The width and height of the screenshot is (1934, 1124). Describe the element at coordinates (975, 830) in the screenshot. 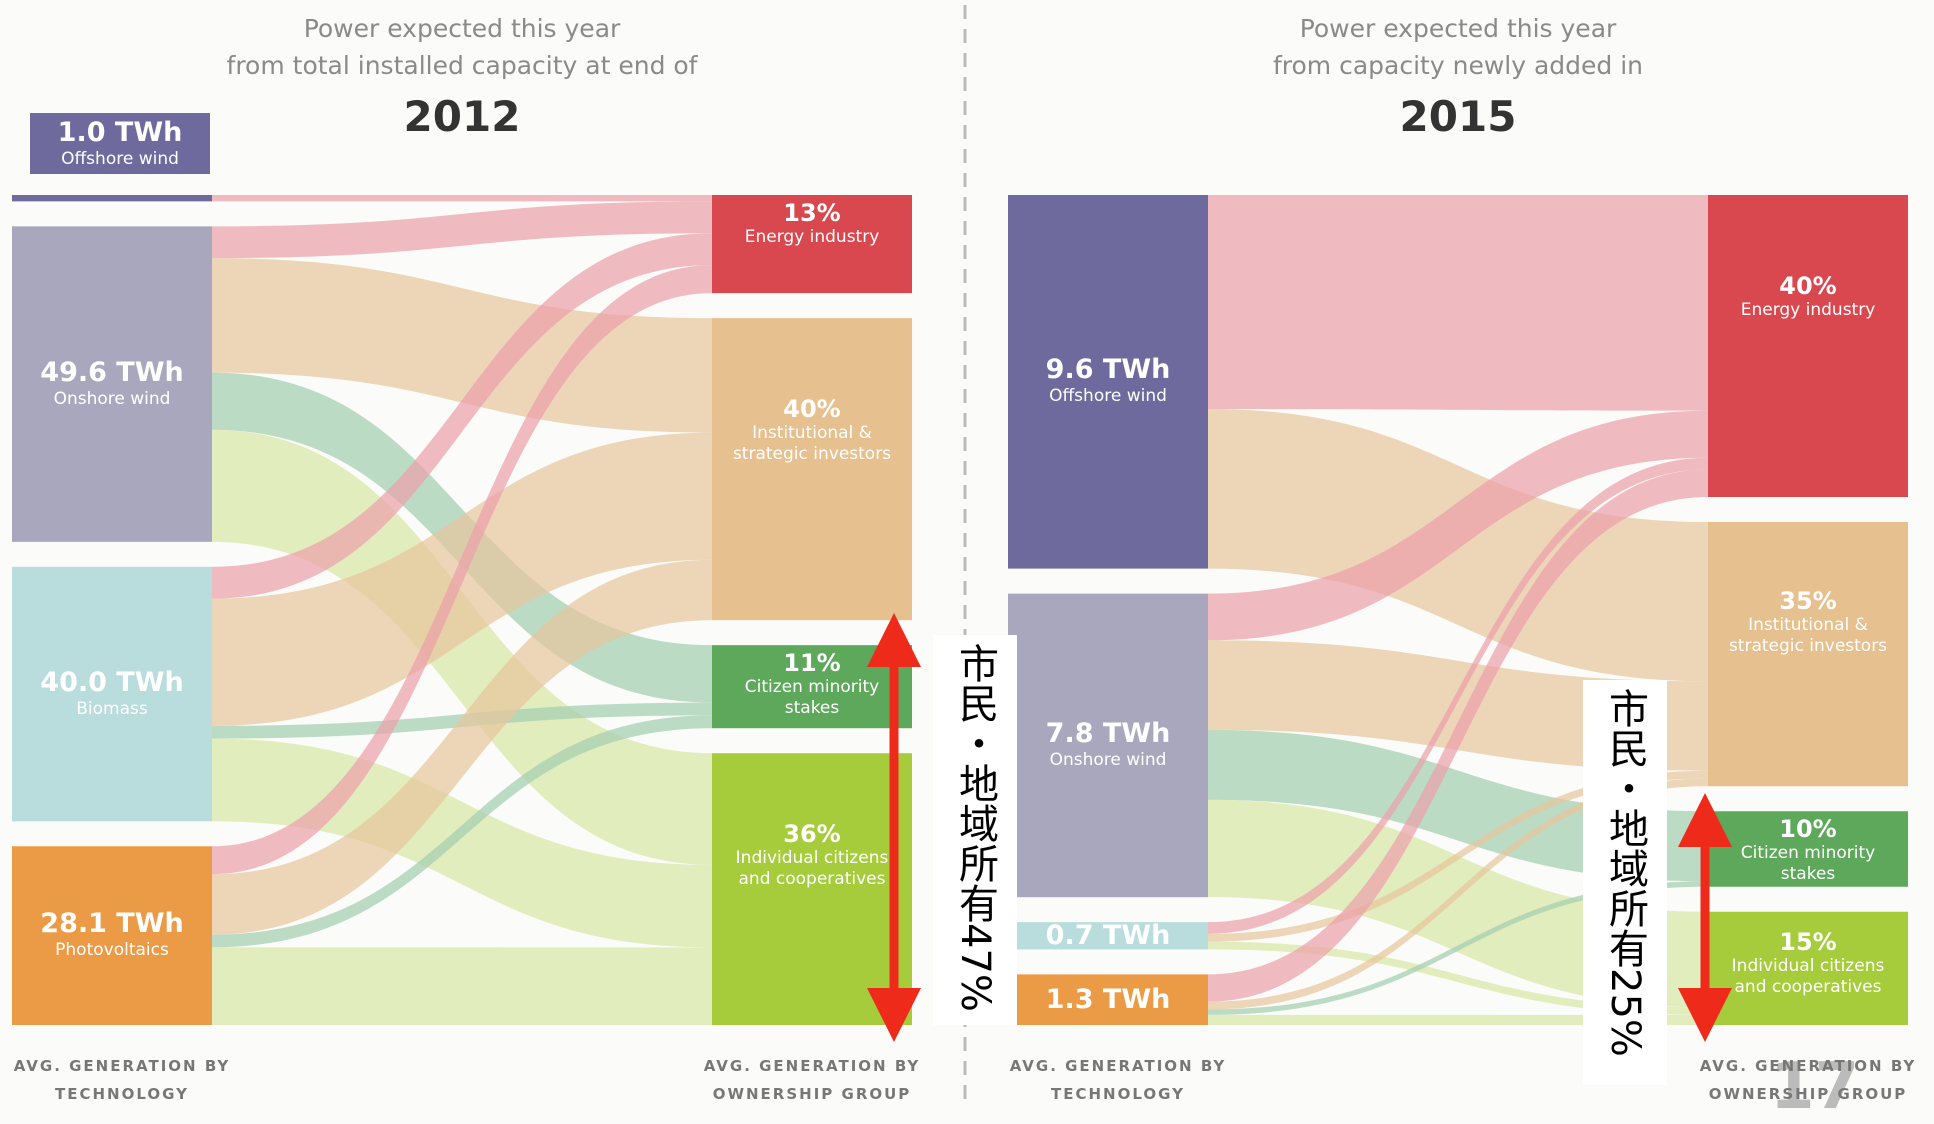

I see `annotation: 市民・地域所有47%` at that location.